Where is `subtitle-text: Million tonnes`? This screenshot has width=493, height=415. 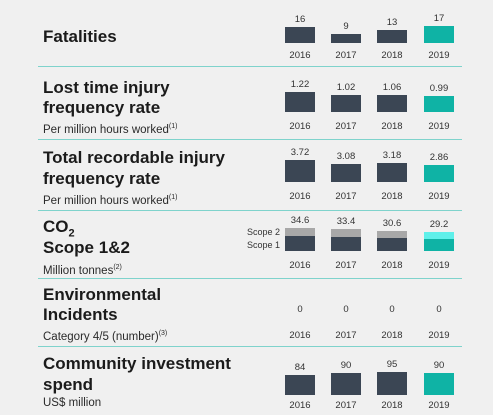 subtitle-text: Million tonnes is located at coordinates (78, 270).